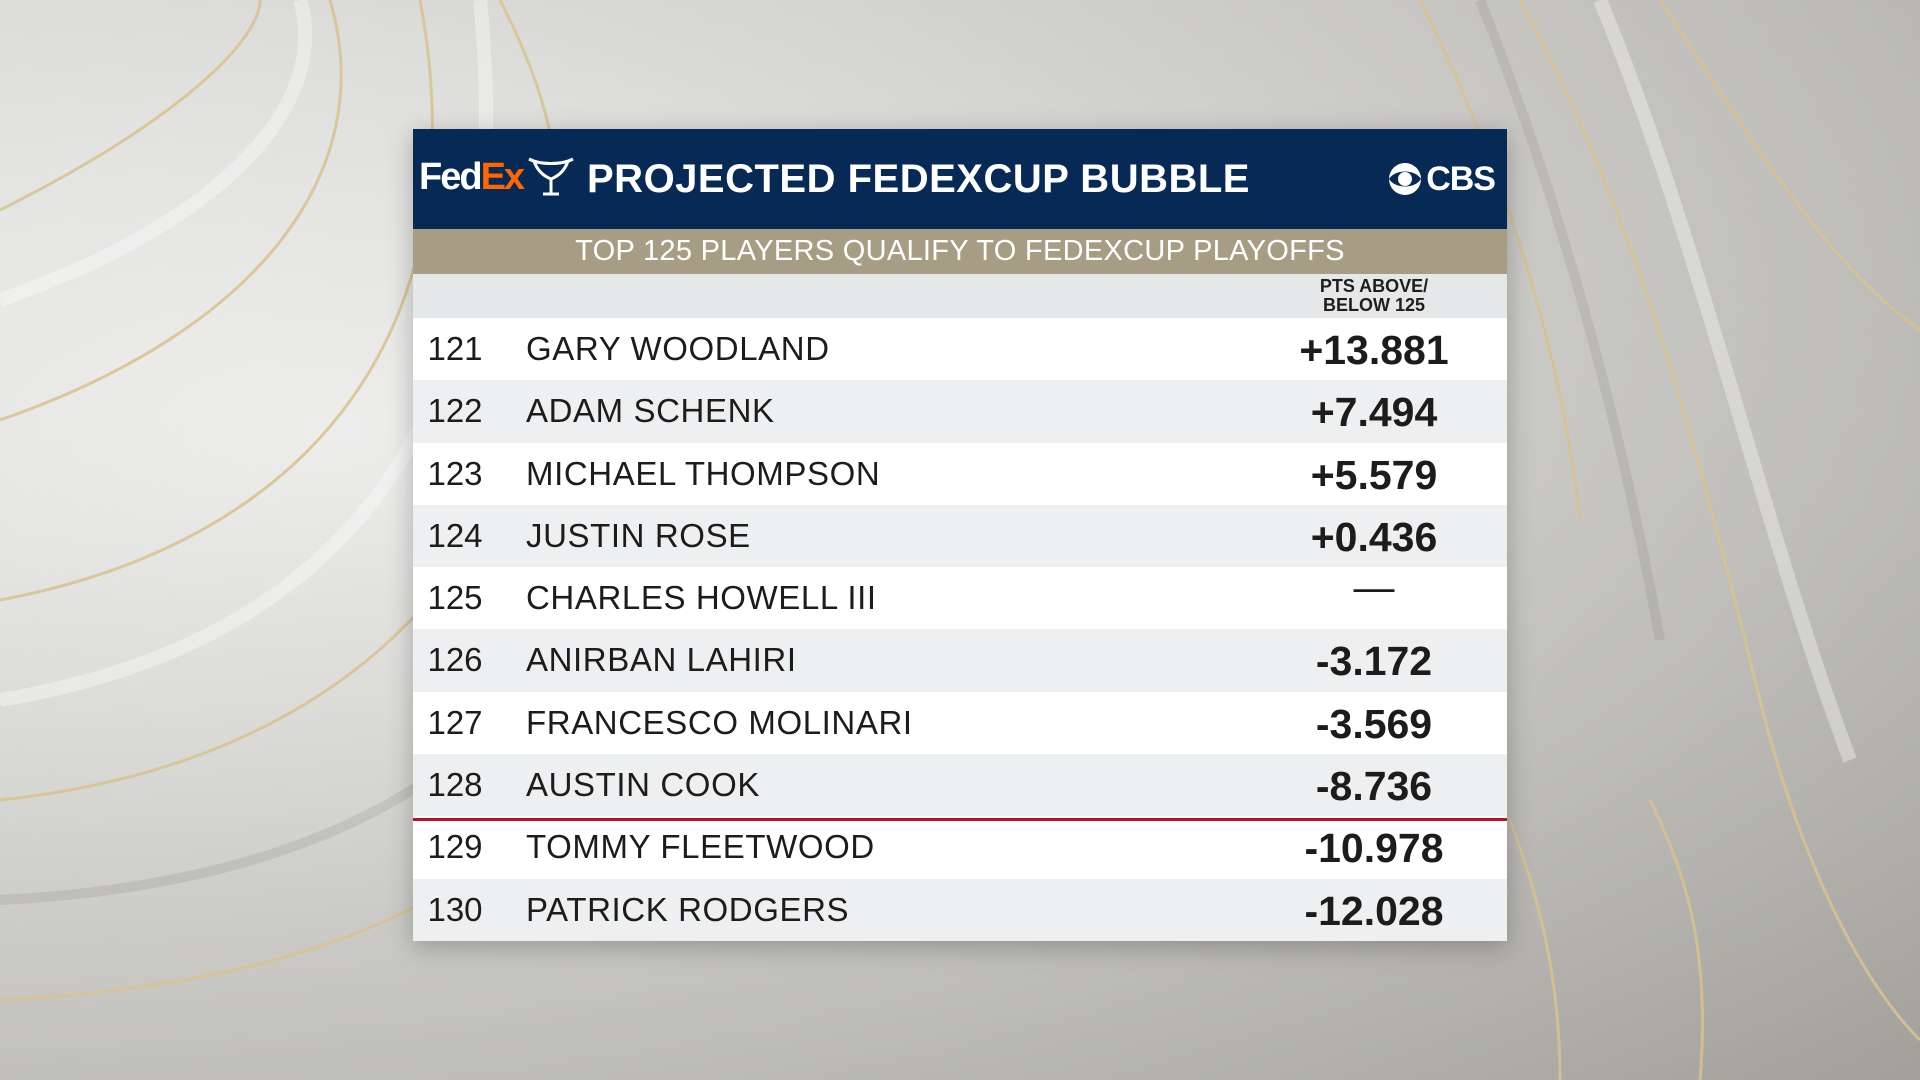 The width and height of the screenshot is (1920, 1080). I want to click on cbs-wordmark: CBS, so click(1461, 178).